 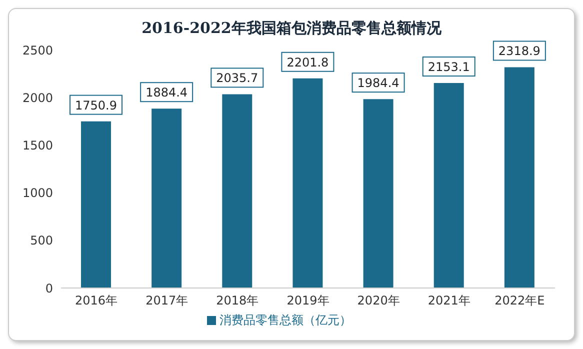 What do you see at coordinates (49, 288) in the screenshot?
I see `y-tick-label: 0` at bounding box center [49, 288].